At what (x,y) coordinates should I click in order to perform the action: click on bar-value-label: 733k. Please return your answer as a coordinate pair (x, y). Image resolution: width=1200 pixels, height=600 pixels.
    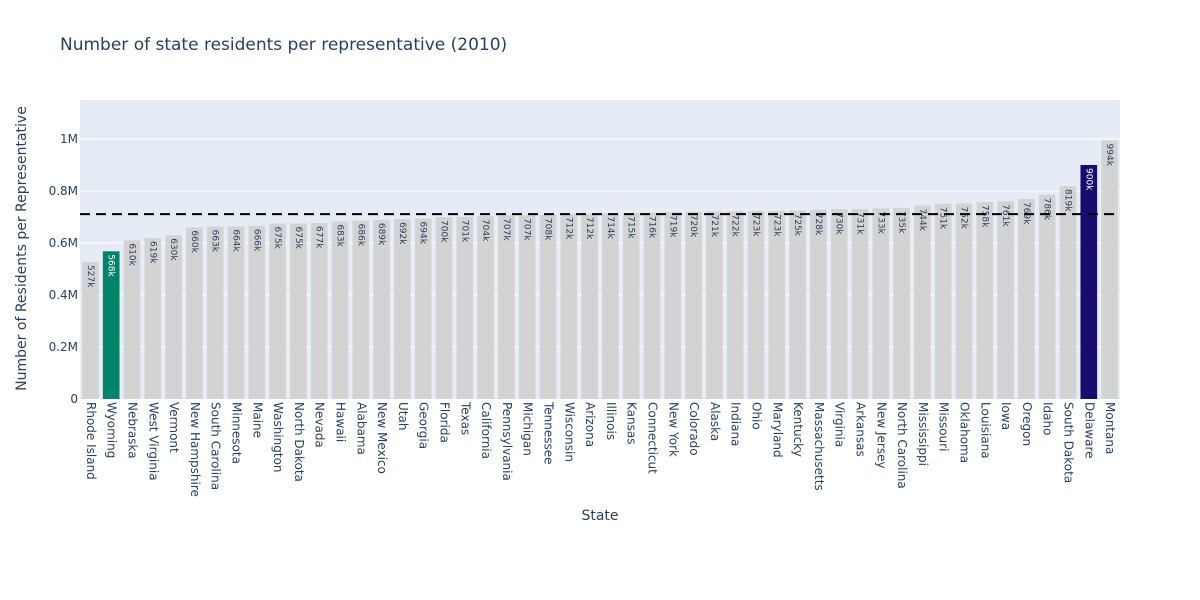
    Looking at the image, I should click on (880, 222).